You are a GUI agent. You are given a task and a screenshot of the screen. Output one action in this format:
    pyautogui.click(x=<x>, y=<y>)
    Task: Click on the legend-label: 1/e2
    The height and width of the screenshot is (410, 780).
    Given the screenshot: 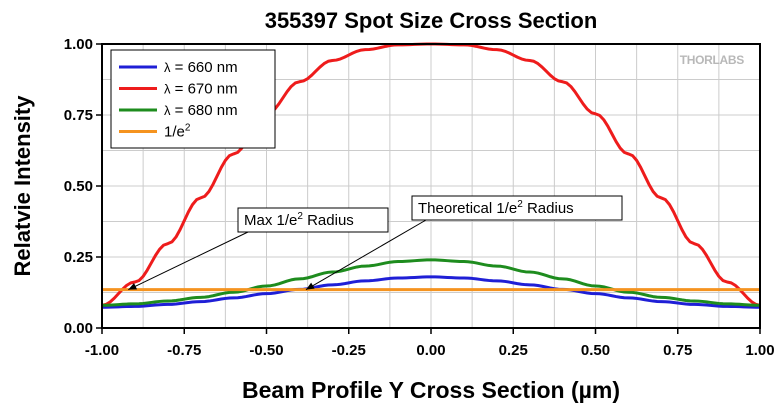 What is the action you would take?
    pyautogui.click(x=177, y=132)
    